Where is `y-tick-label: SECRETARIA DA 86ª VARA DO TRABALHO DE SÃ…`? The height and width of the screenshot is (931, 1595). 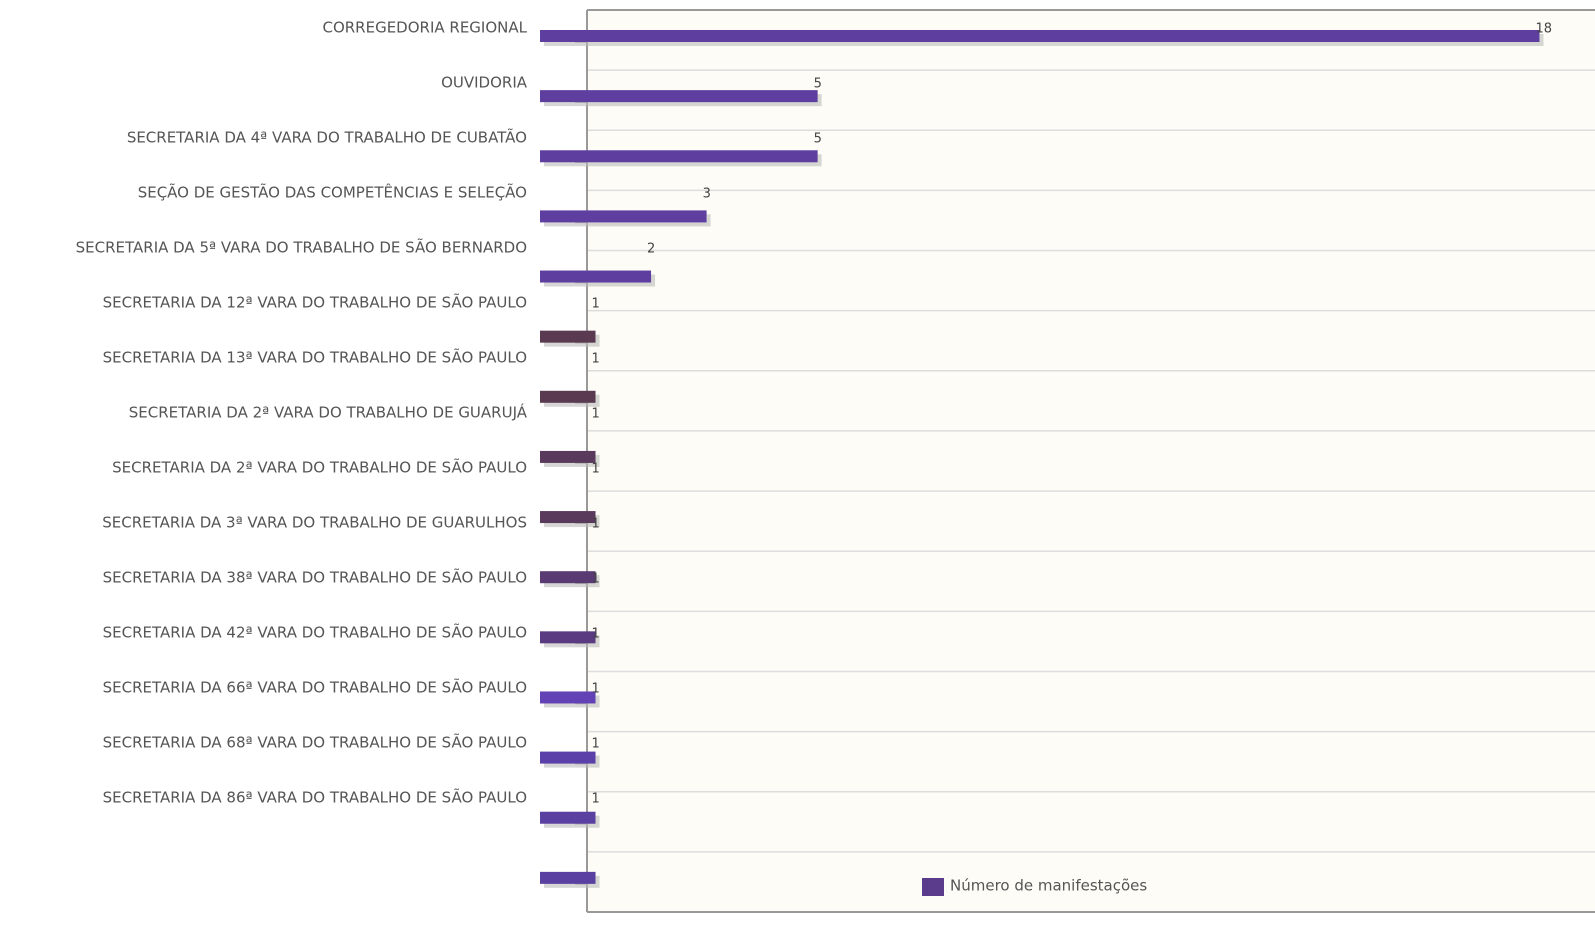 y-tick-label: SECRETARIA DA 86ª VARA DO TRABALHO DE SÃ… is located at coordinates (315, 797).